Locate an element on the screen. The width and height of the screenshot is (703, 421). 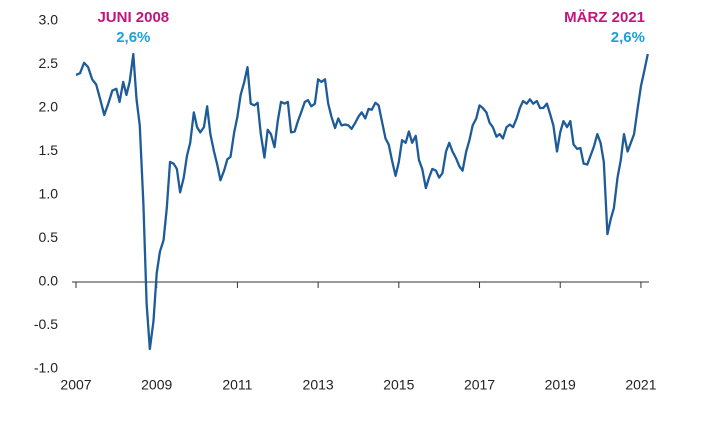
y-tick-label: 2.5 is located at coordinates (49, 63).